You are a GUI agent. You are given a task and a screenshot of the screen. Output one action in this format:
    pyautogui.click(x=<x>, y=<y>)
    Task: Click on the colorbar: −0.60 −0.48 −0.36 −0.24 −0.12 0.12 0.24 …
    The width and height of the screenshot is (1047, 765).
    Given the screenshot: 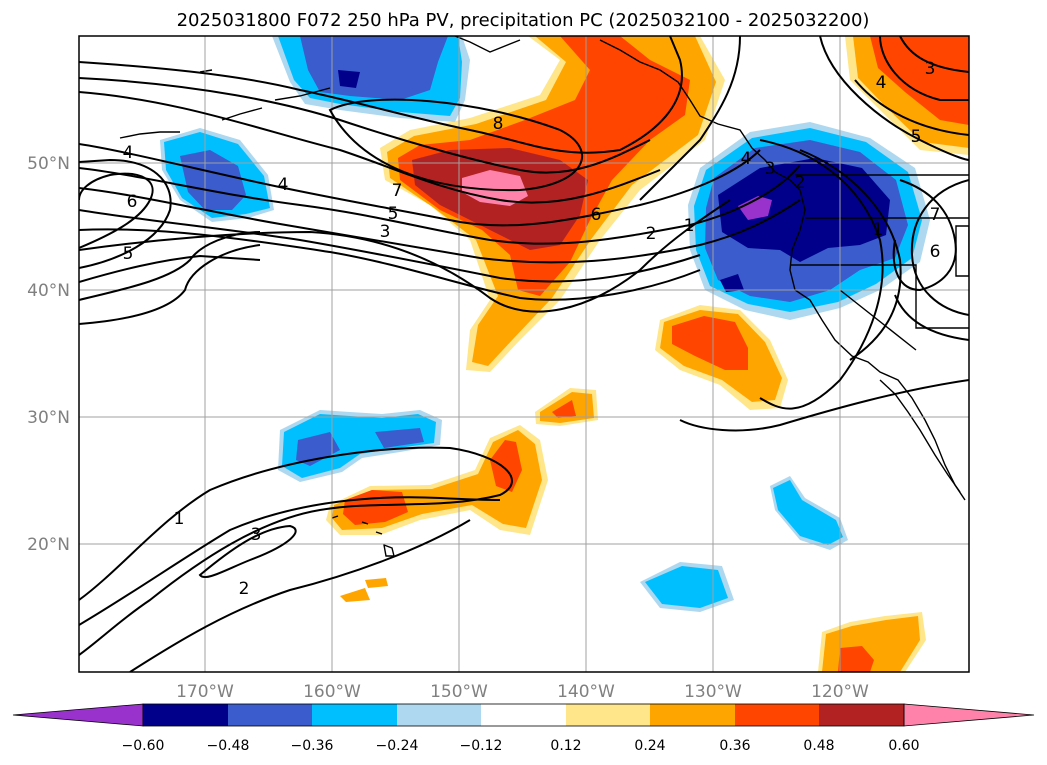 What is the action you would take?
    pyautogui.click(x=523, y=728)
    